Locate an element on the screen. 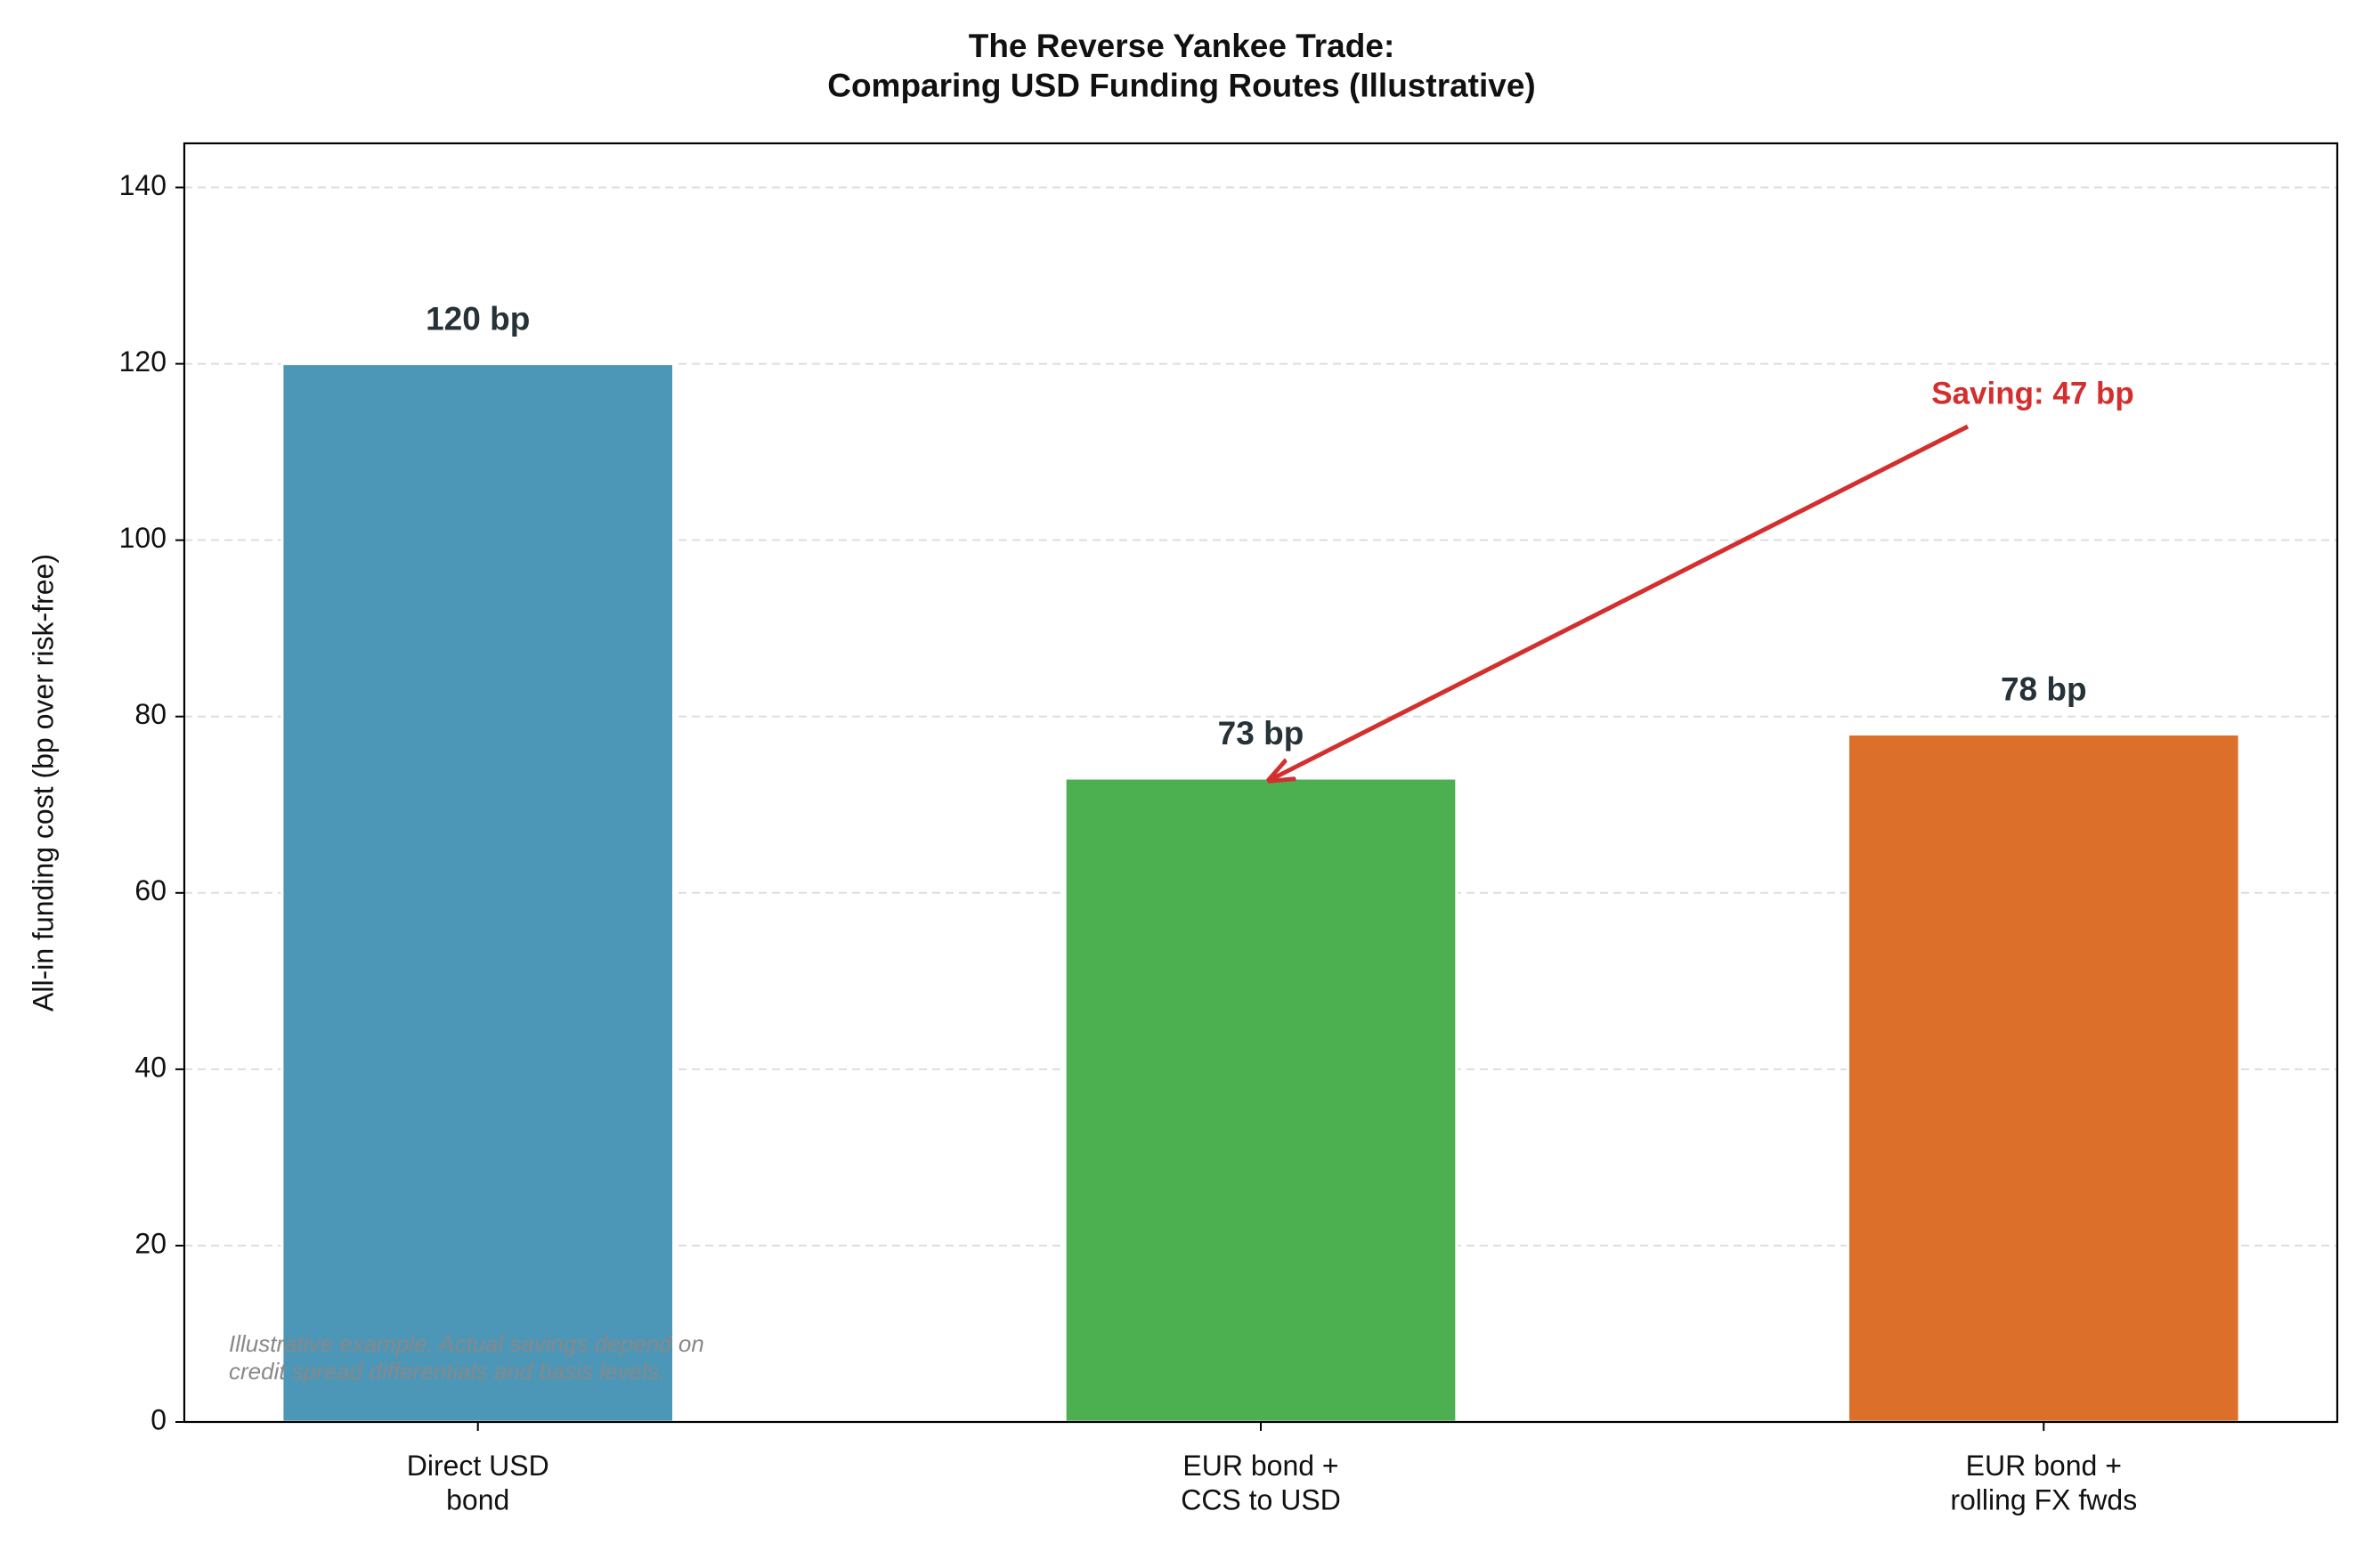 The width and height of the screenshot is (2364, 1568). y-tick-label: 20 is located at coordinates (150, 1243).